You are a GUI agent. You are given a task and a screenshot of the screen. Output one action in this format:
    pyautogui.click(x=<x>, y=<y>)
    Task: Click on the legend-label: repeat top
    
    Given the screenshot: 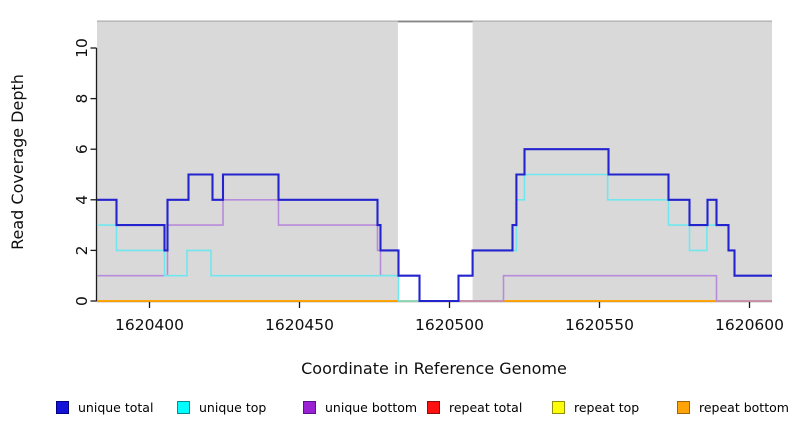 What is the action you would take?
    pyautogui.click(x=607, y=407)
    